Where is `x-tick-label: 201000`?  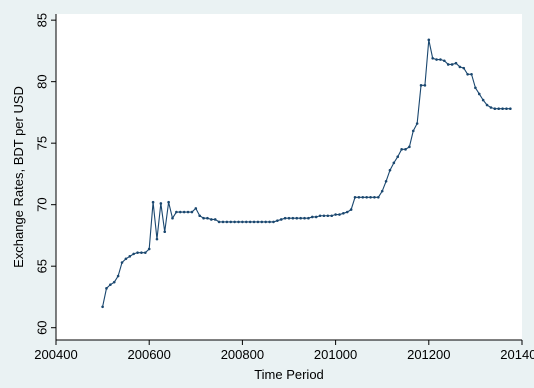
x-tick-label: 201000 is located at coordinates (335, 354).